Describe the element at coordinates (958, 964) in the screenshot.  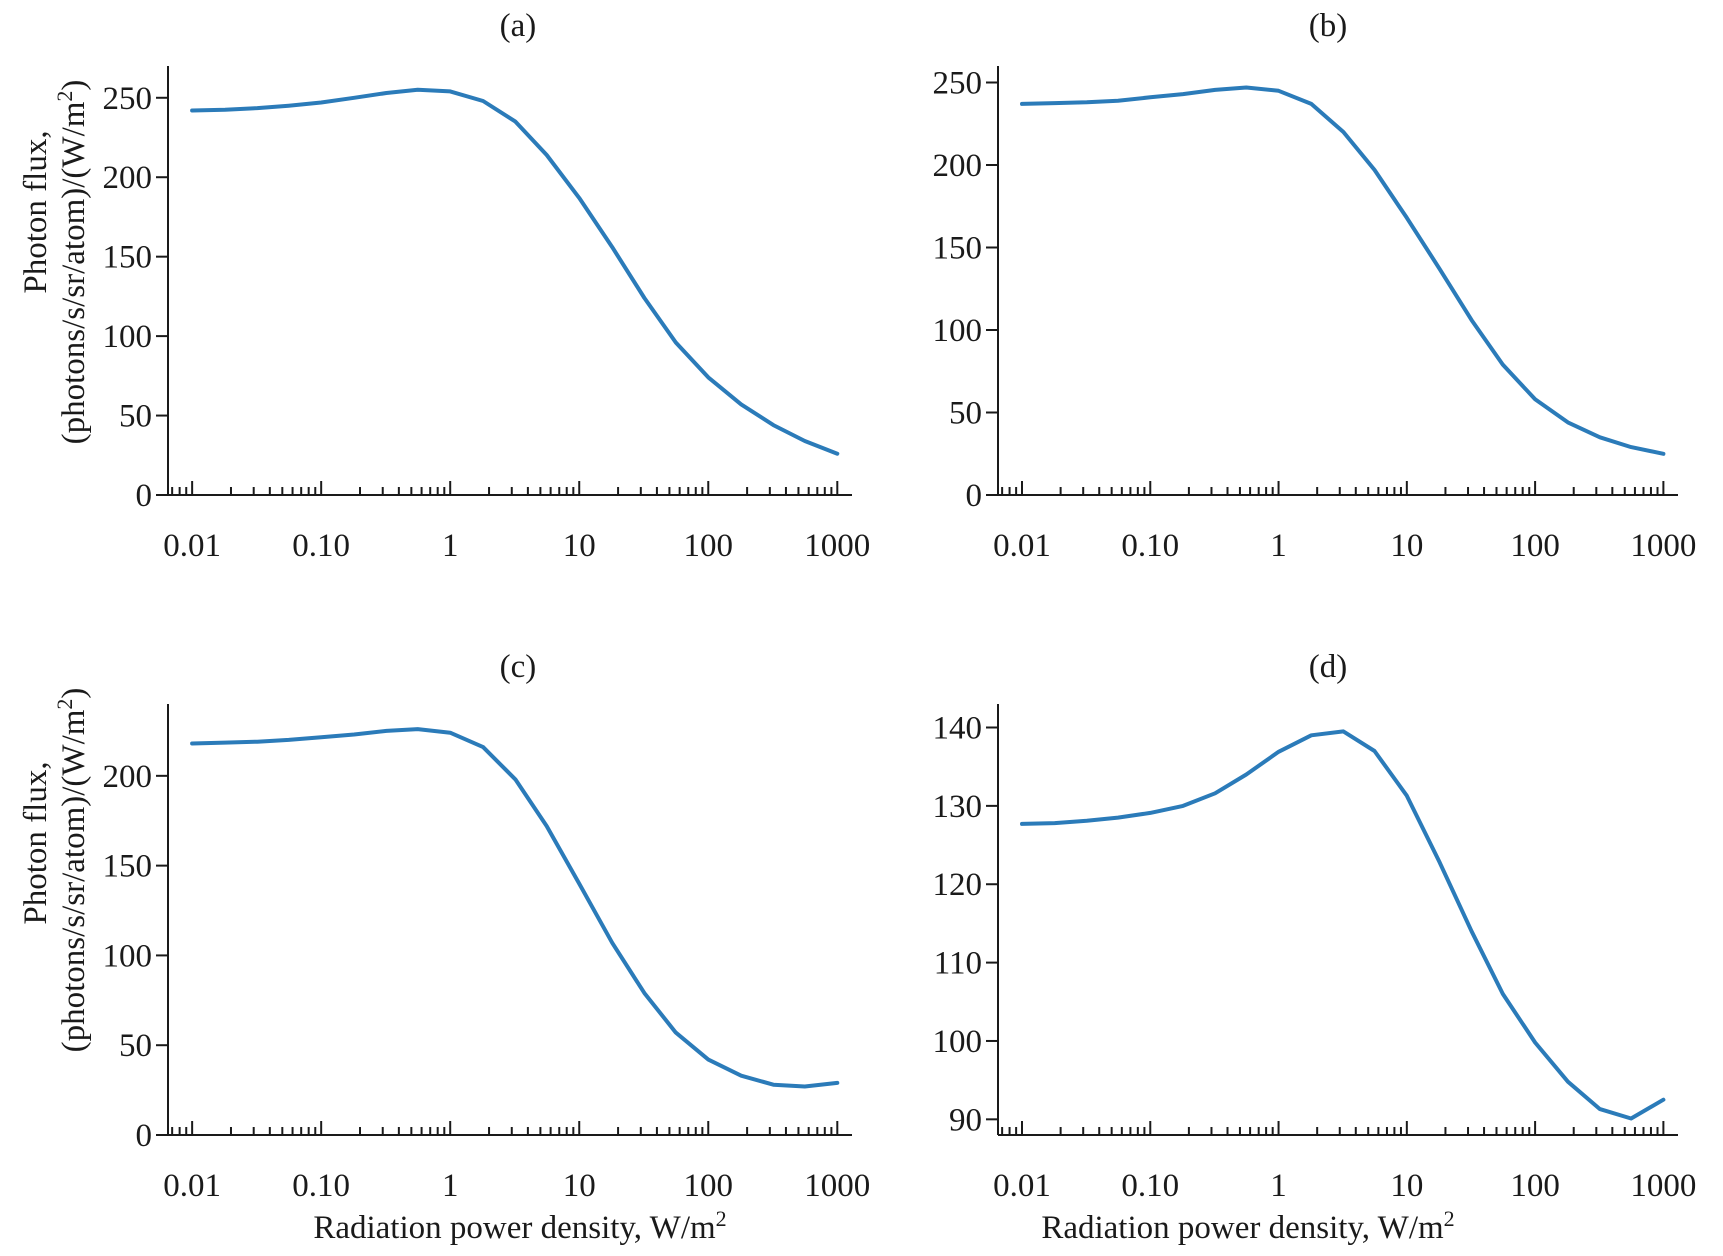
I see `y-tick-label-d: 110` at that location.